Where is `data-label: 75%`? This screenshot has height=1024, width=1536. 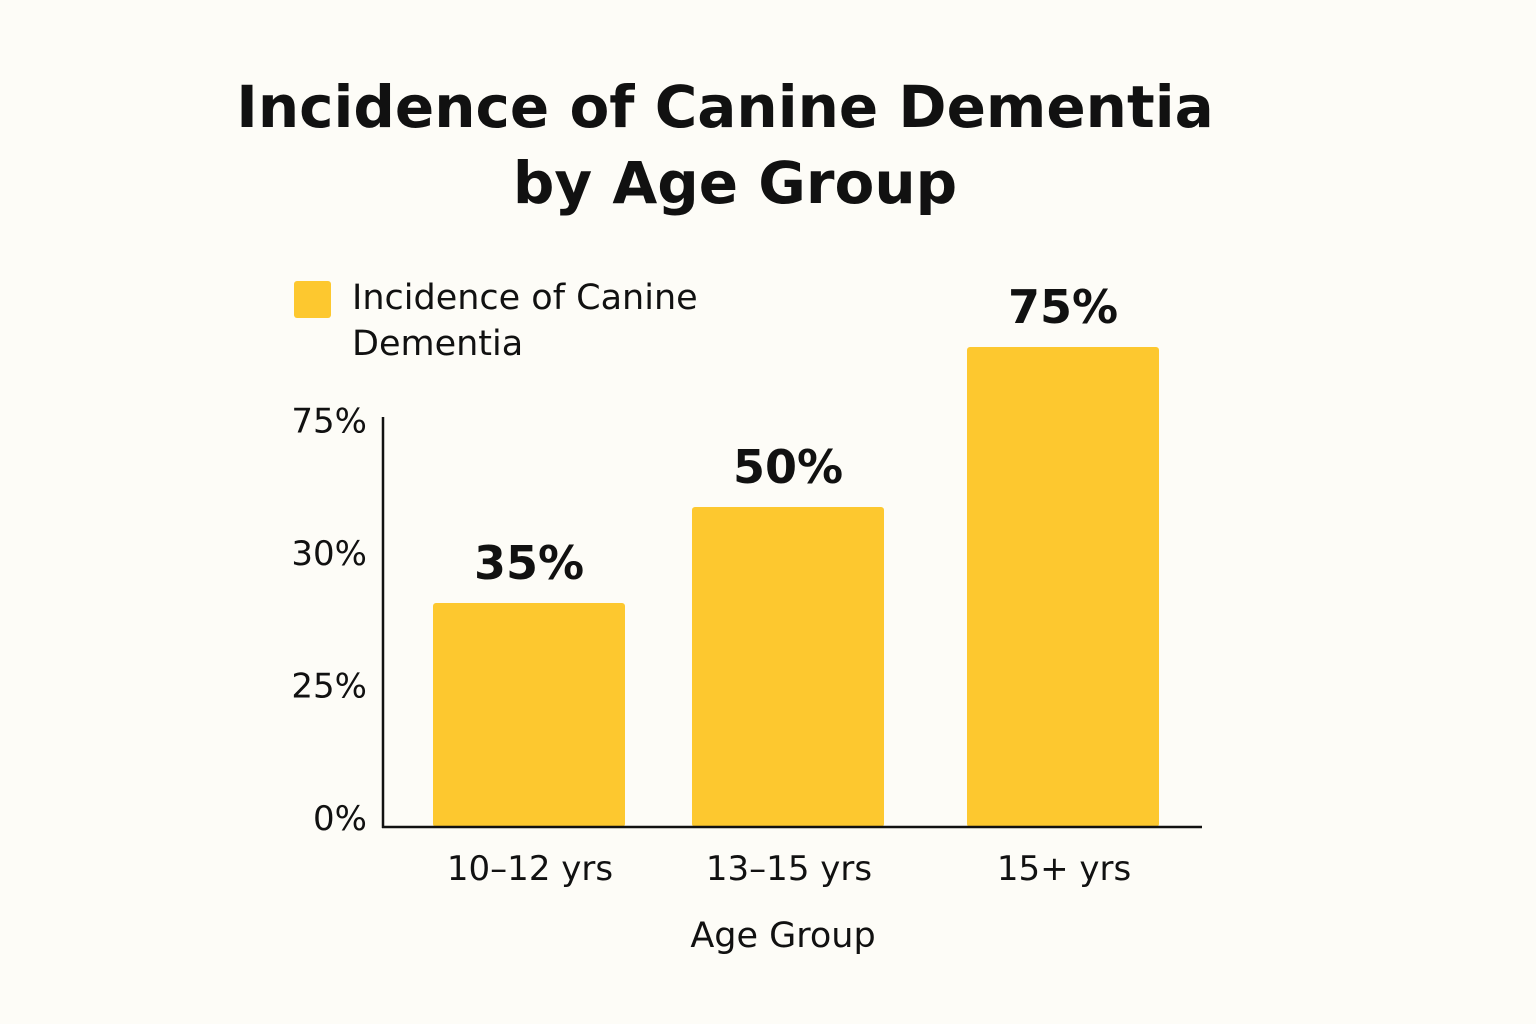
data-label: 75% is located at coordinates (1063, 307).